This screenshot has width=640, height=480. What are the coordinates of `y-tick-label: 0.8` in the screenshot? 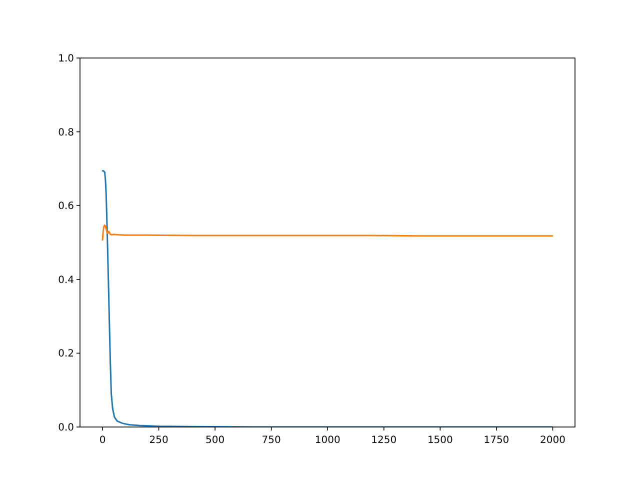 It's located at (66, 132).